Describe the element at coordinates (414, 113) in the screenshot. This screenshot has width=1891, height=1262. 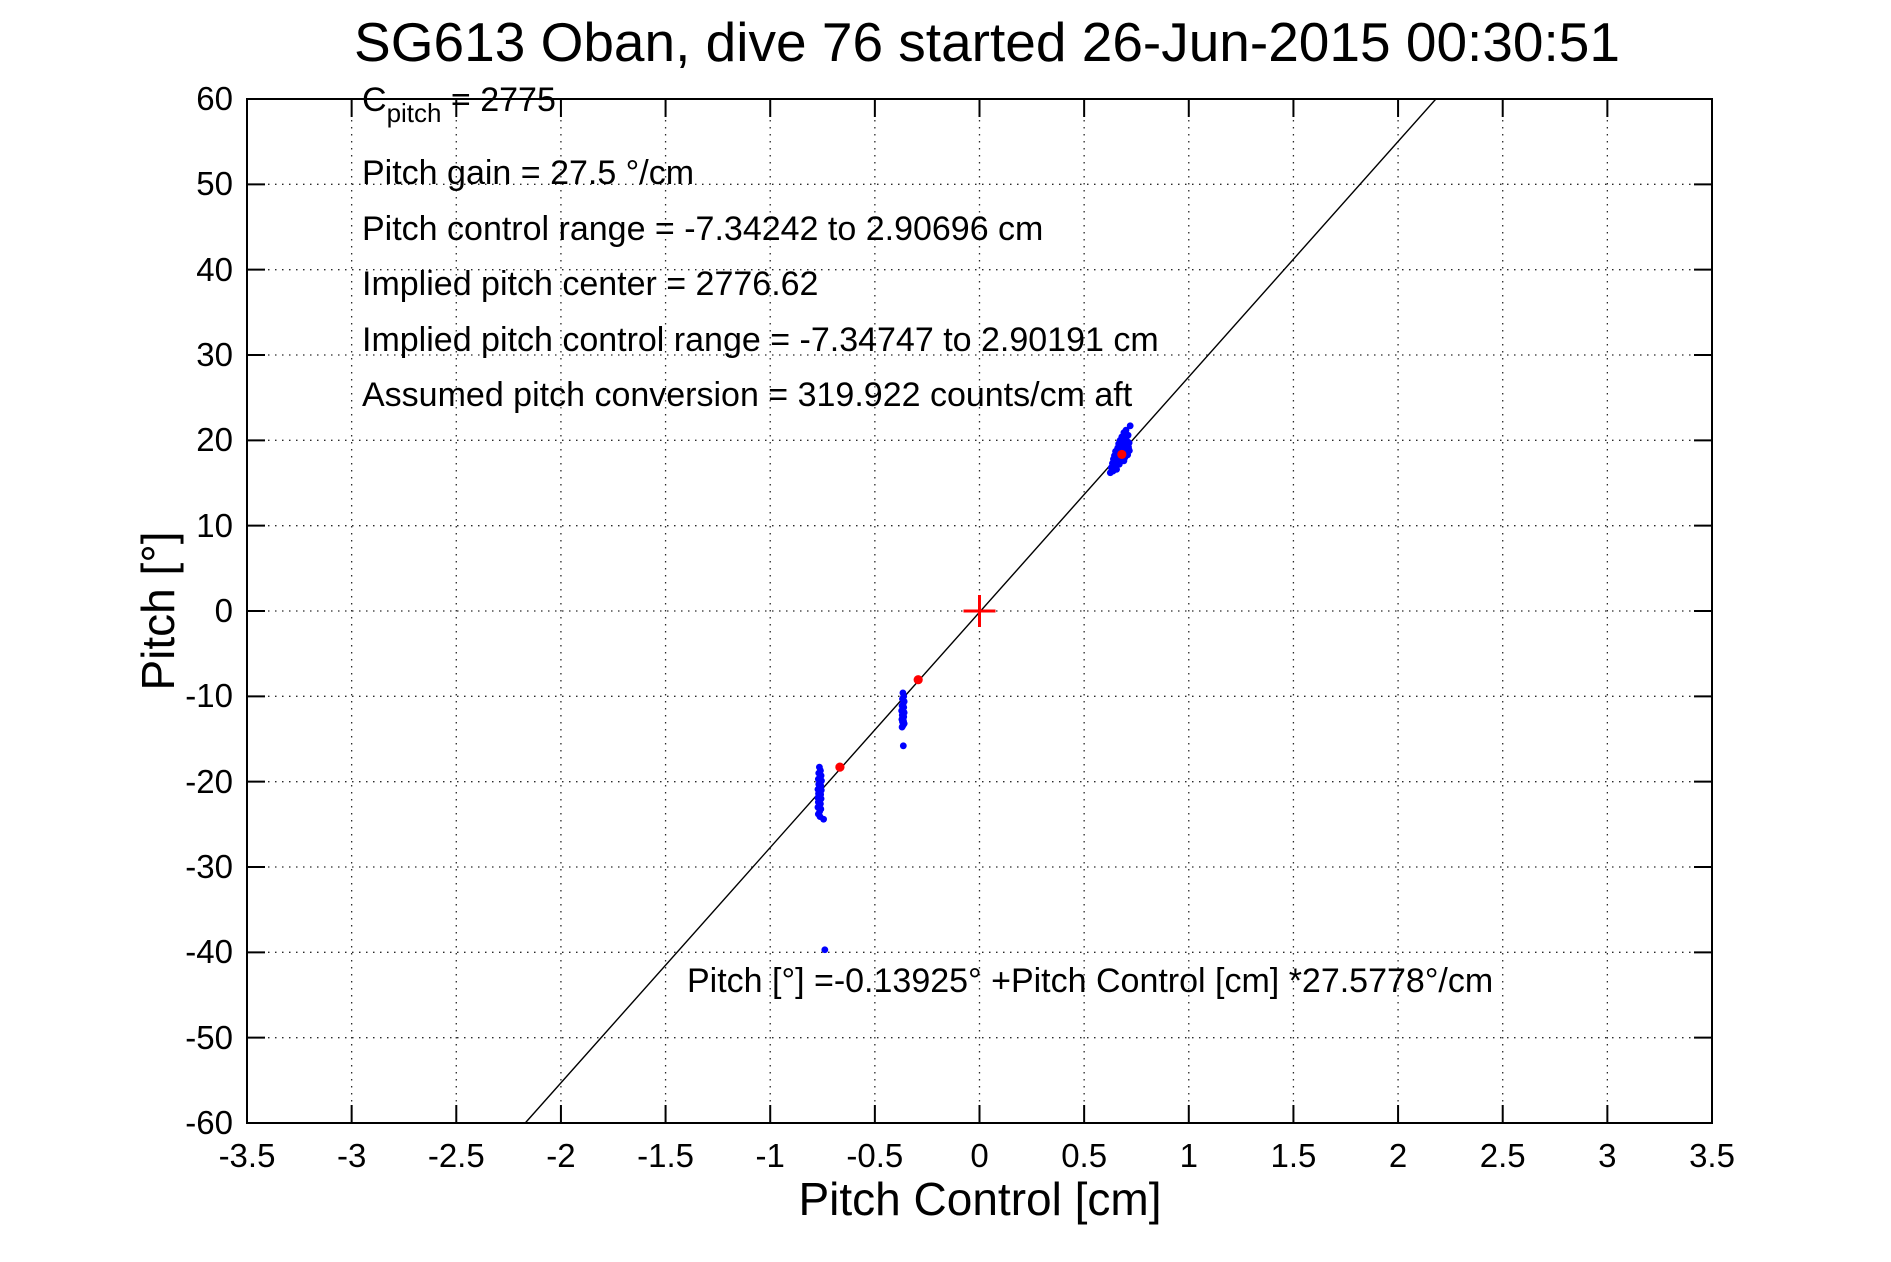
I see `c-pitch-subscript: pitch` at that location.